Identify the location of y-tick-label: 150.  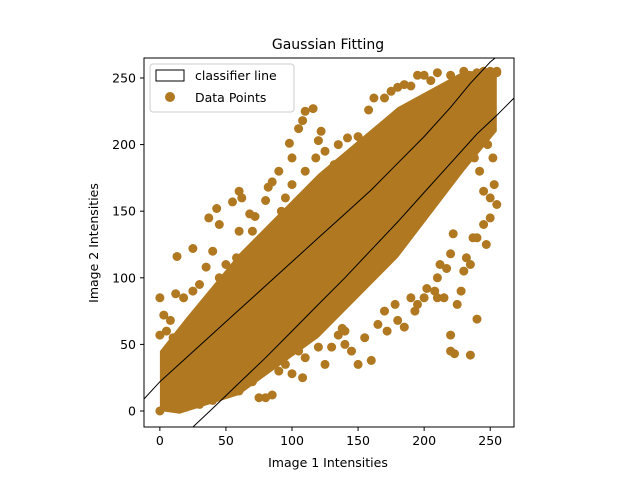
(124, 211).